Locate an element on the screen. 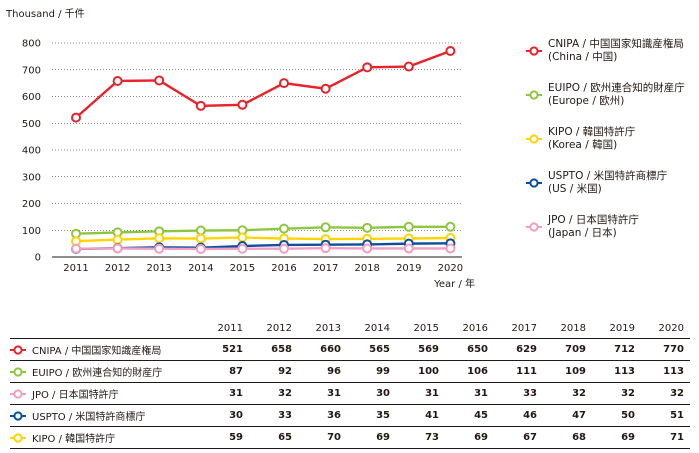  table-cell: 99 is located at coordinates (371, 371).